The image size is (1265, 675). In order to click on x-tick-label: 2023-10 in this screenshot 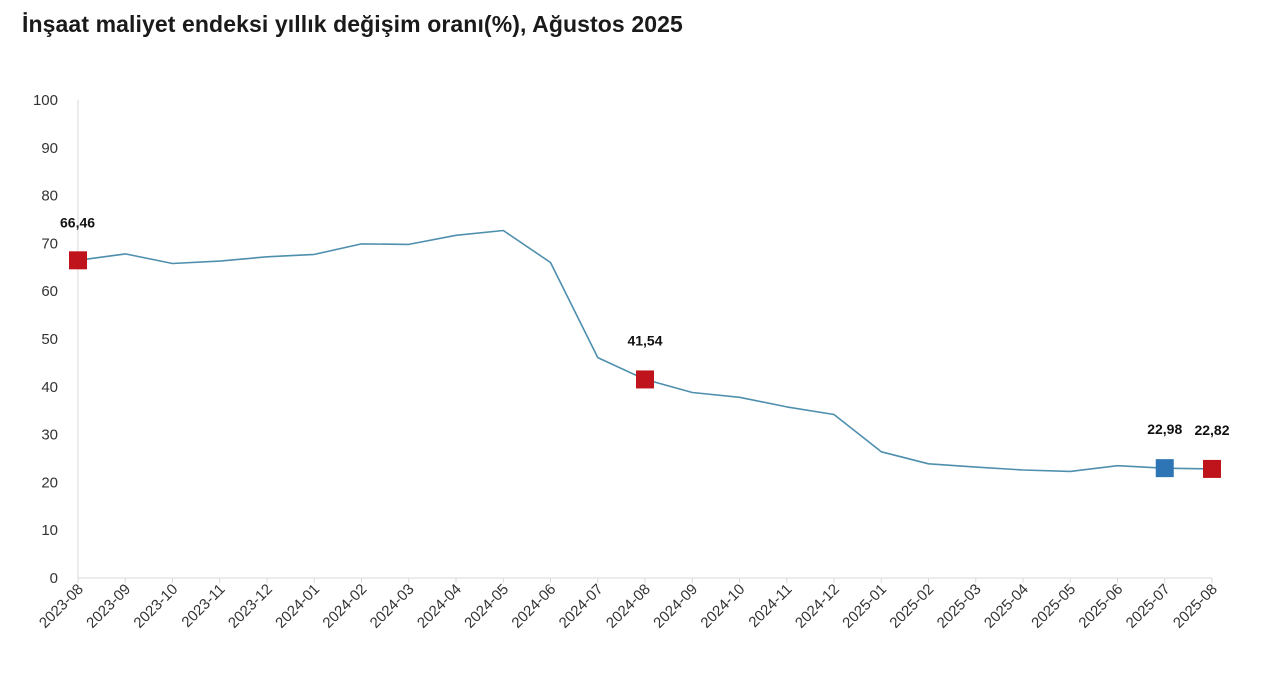, I will do `click(155, 606)`.